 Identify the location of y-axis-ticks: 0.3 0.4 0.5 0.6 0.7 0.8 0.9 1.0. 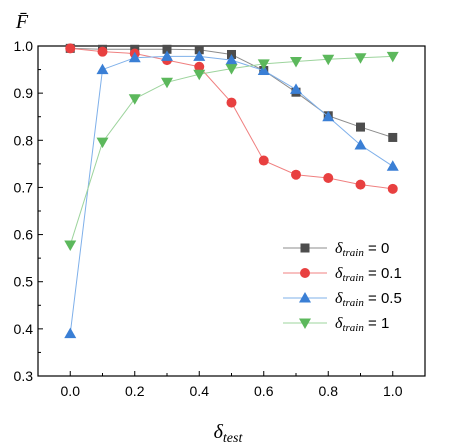
(28, 211).